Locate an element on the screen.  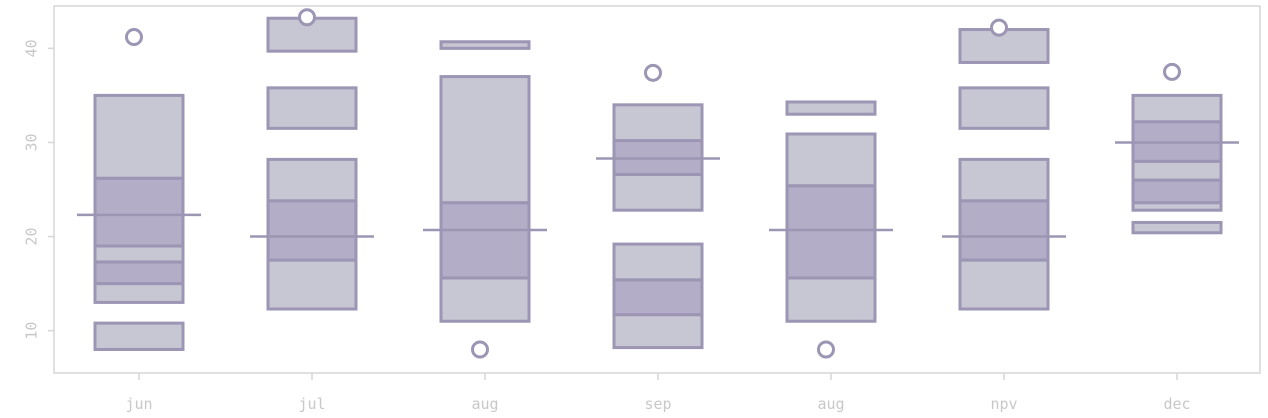
box-group-jun is located at coordinates (139, 189).